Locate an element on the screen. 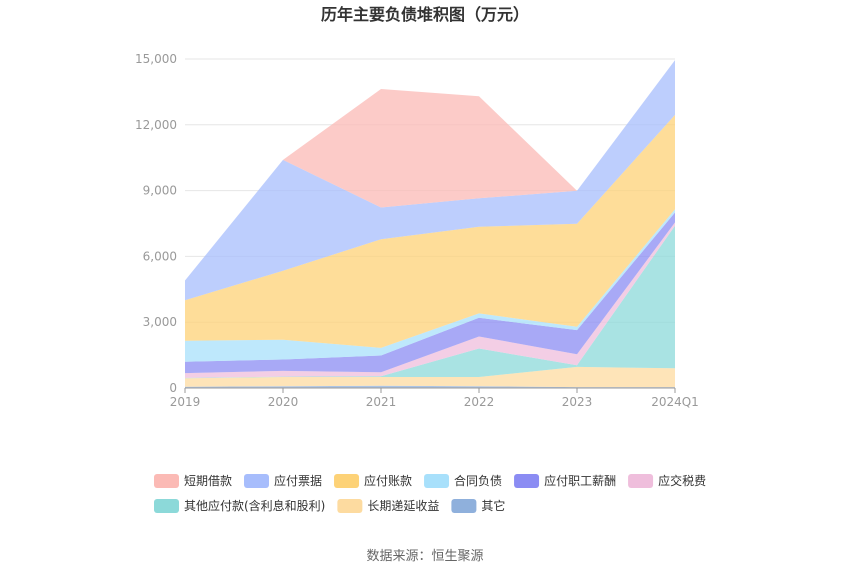 Image resolution: width=850 pixels, height=575 pixels. chart-title: 历年主要负债堆积图（万元） is located at coordinates (425, 14).